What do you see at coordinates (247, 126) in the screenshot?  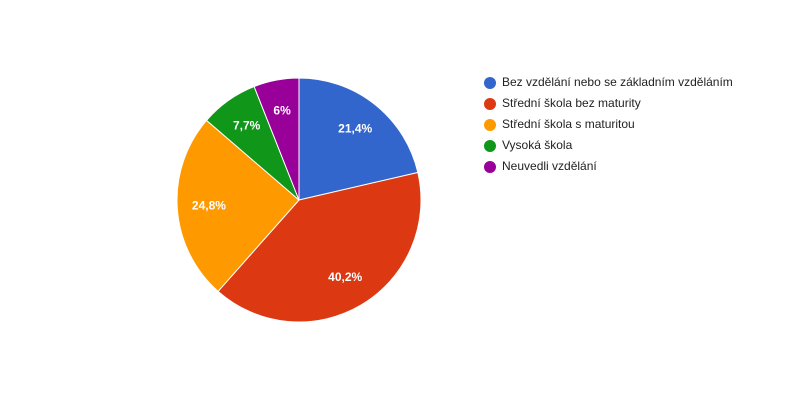 I see `slice-label: 7,7%` at bounding box center [247, 126].